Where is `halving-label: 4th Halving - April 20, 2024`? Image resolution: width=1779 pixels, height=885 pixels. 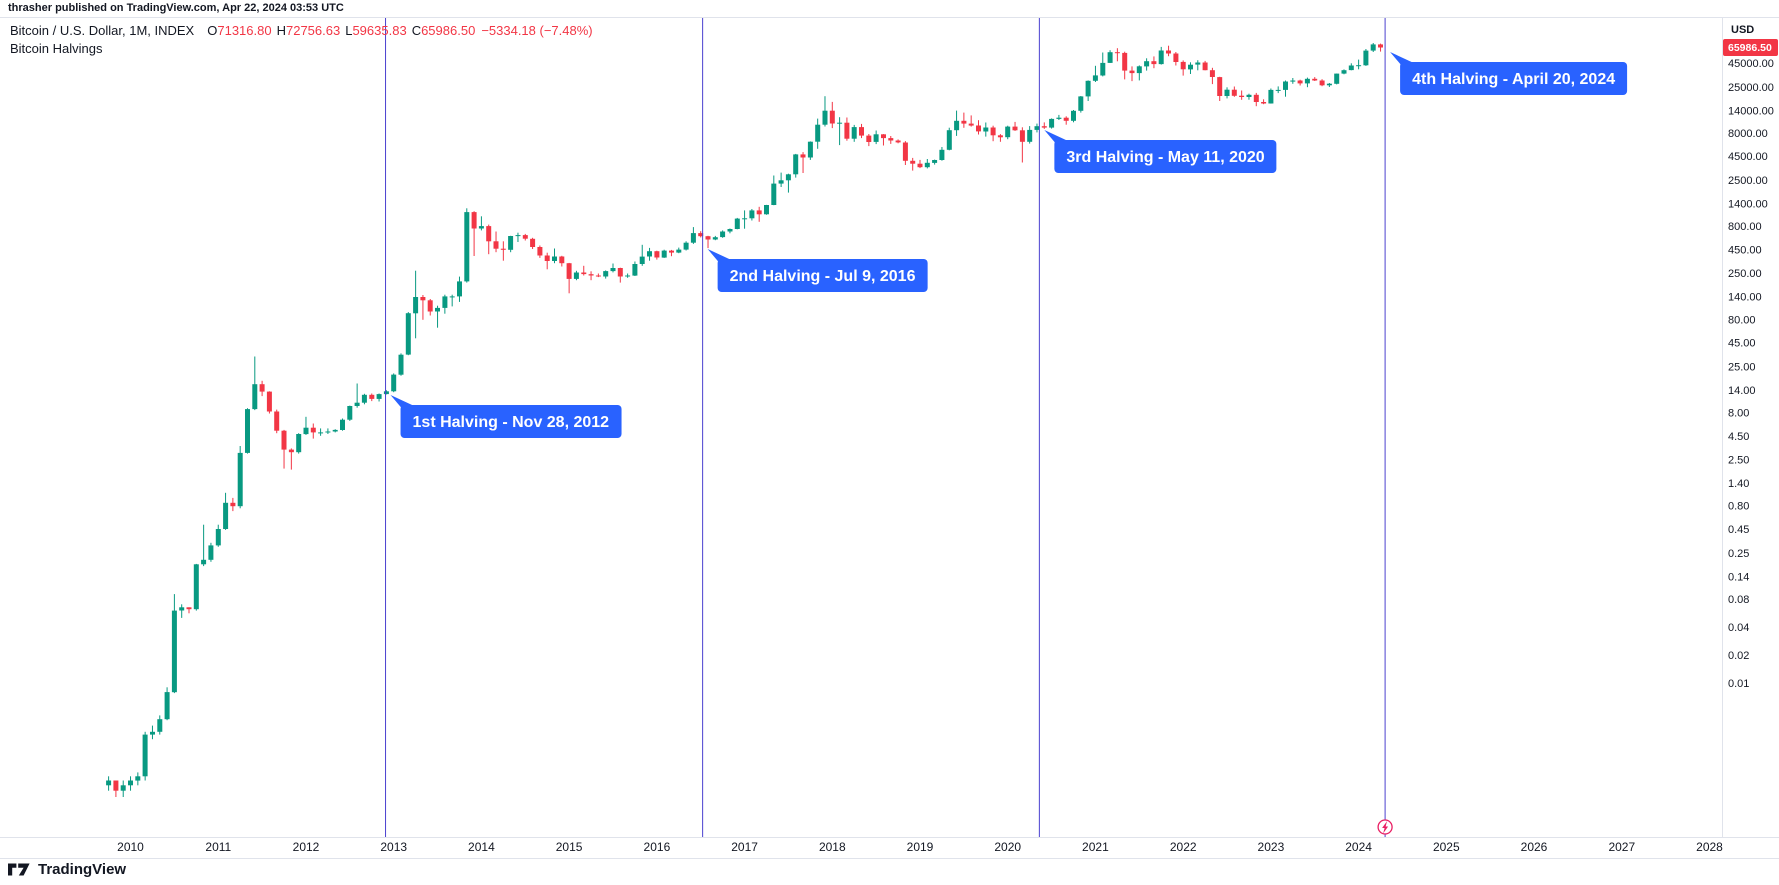
halving-label: 4th Halving - April 20, 2024 is located at coordinates (1509, 73).